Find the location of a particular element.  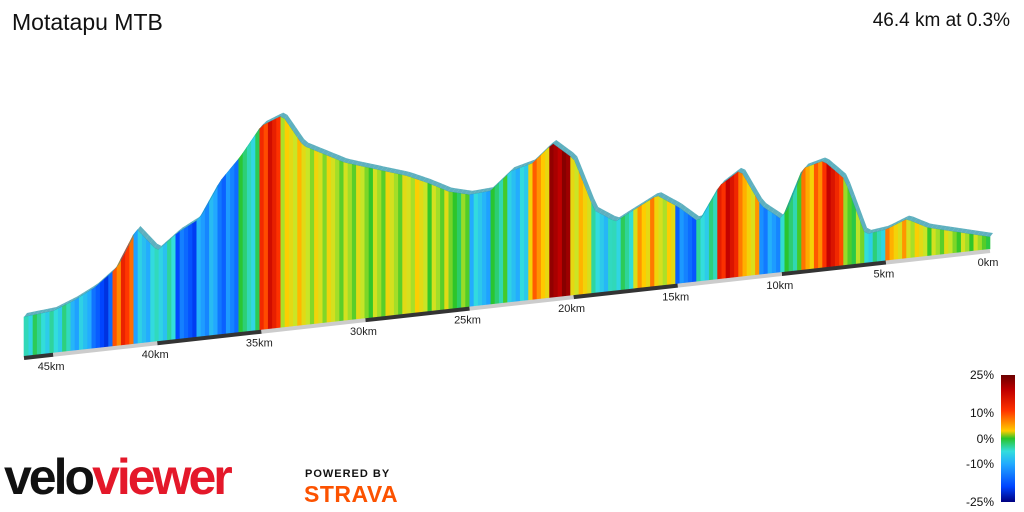

legend-label: 0% is located at coordinates (985, 438).